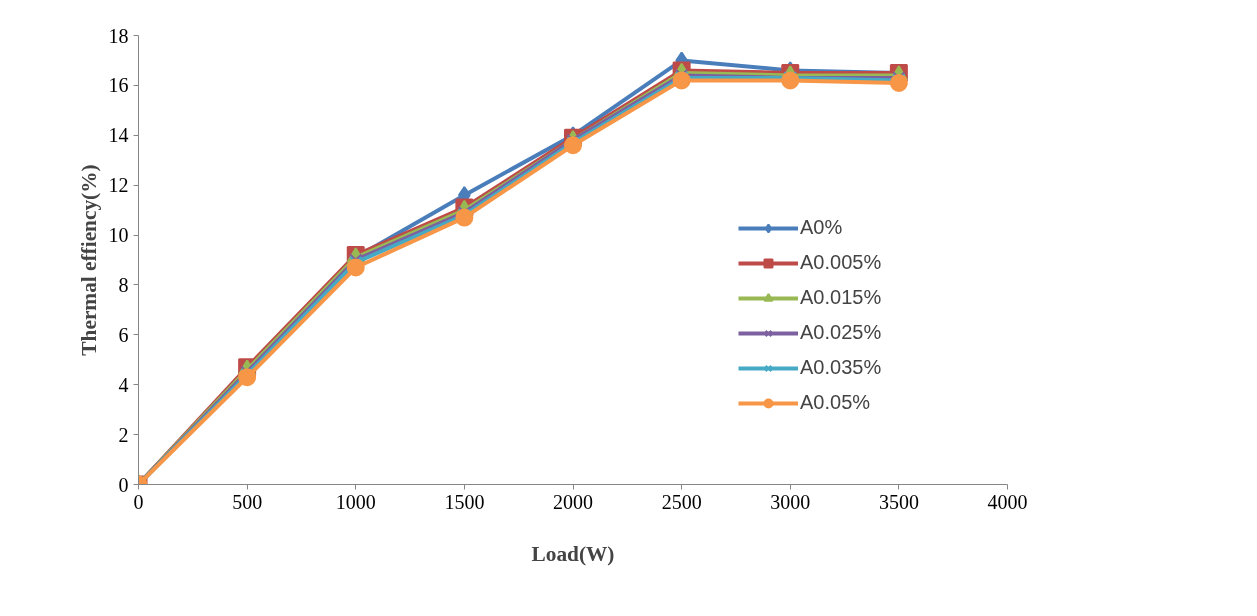  I want to click on y-tick-label: 0, so click(123, 484).